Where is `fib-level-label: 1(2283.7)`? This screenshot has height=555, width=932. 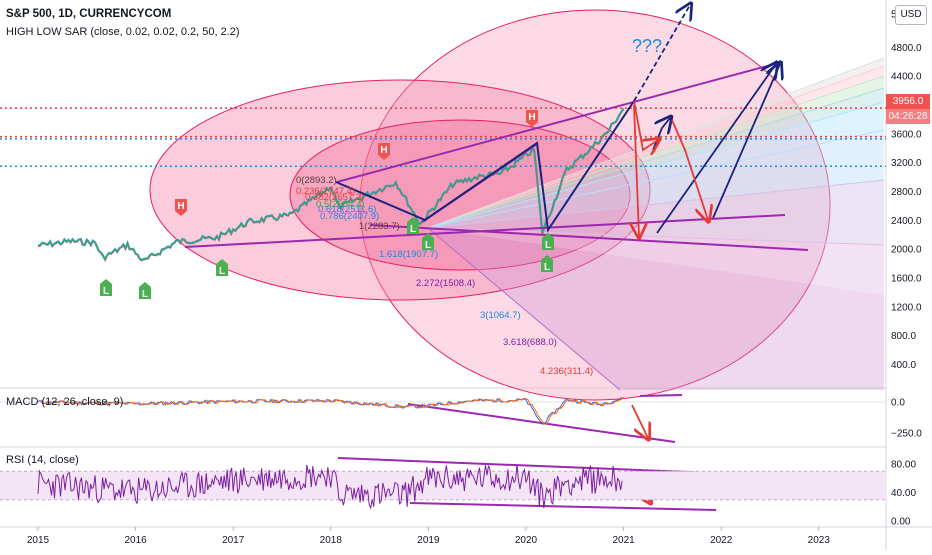 fib-level-label: 1(2283.7) is located at coordinates (379, 226).